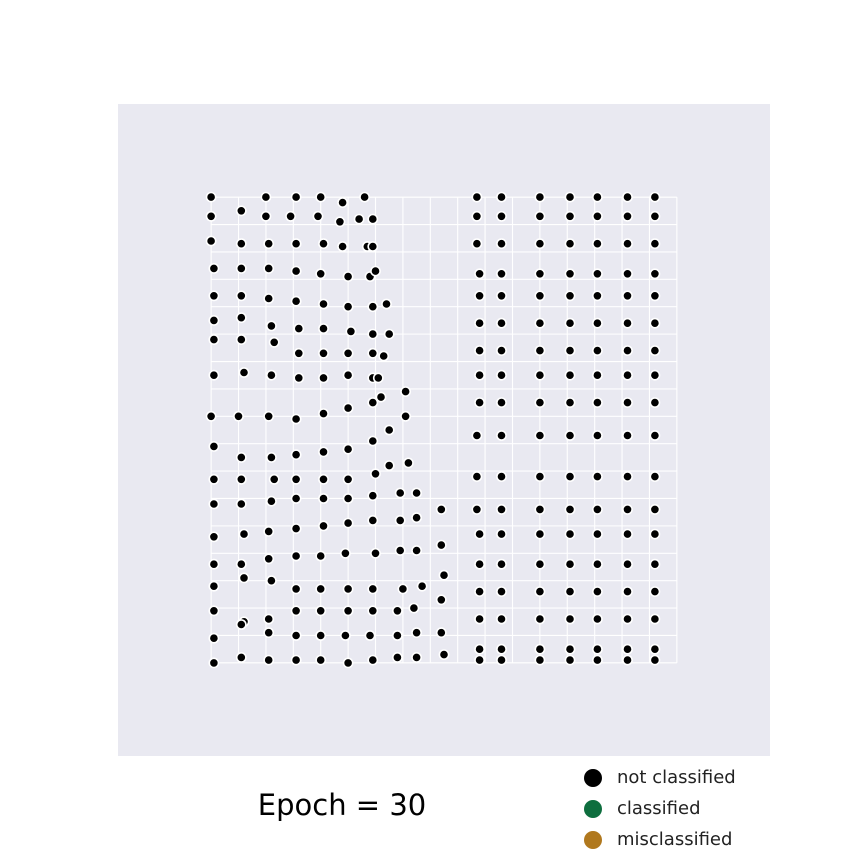 This screenshot has height=864, width=864. What do you see at coordinates (675, 839) in the screenshot?
I see `legend-label: misclassified` at bounding box center [675, 839].